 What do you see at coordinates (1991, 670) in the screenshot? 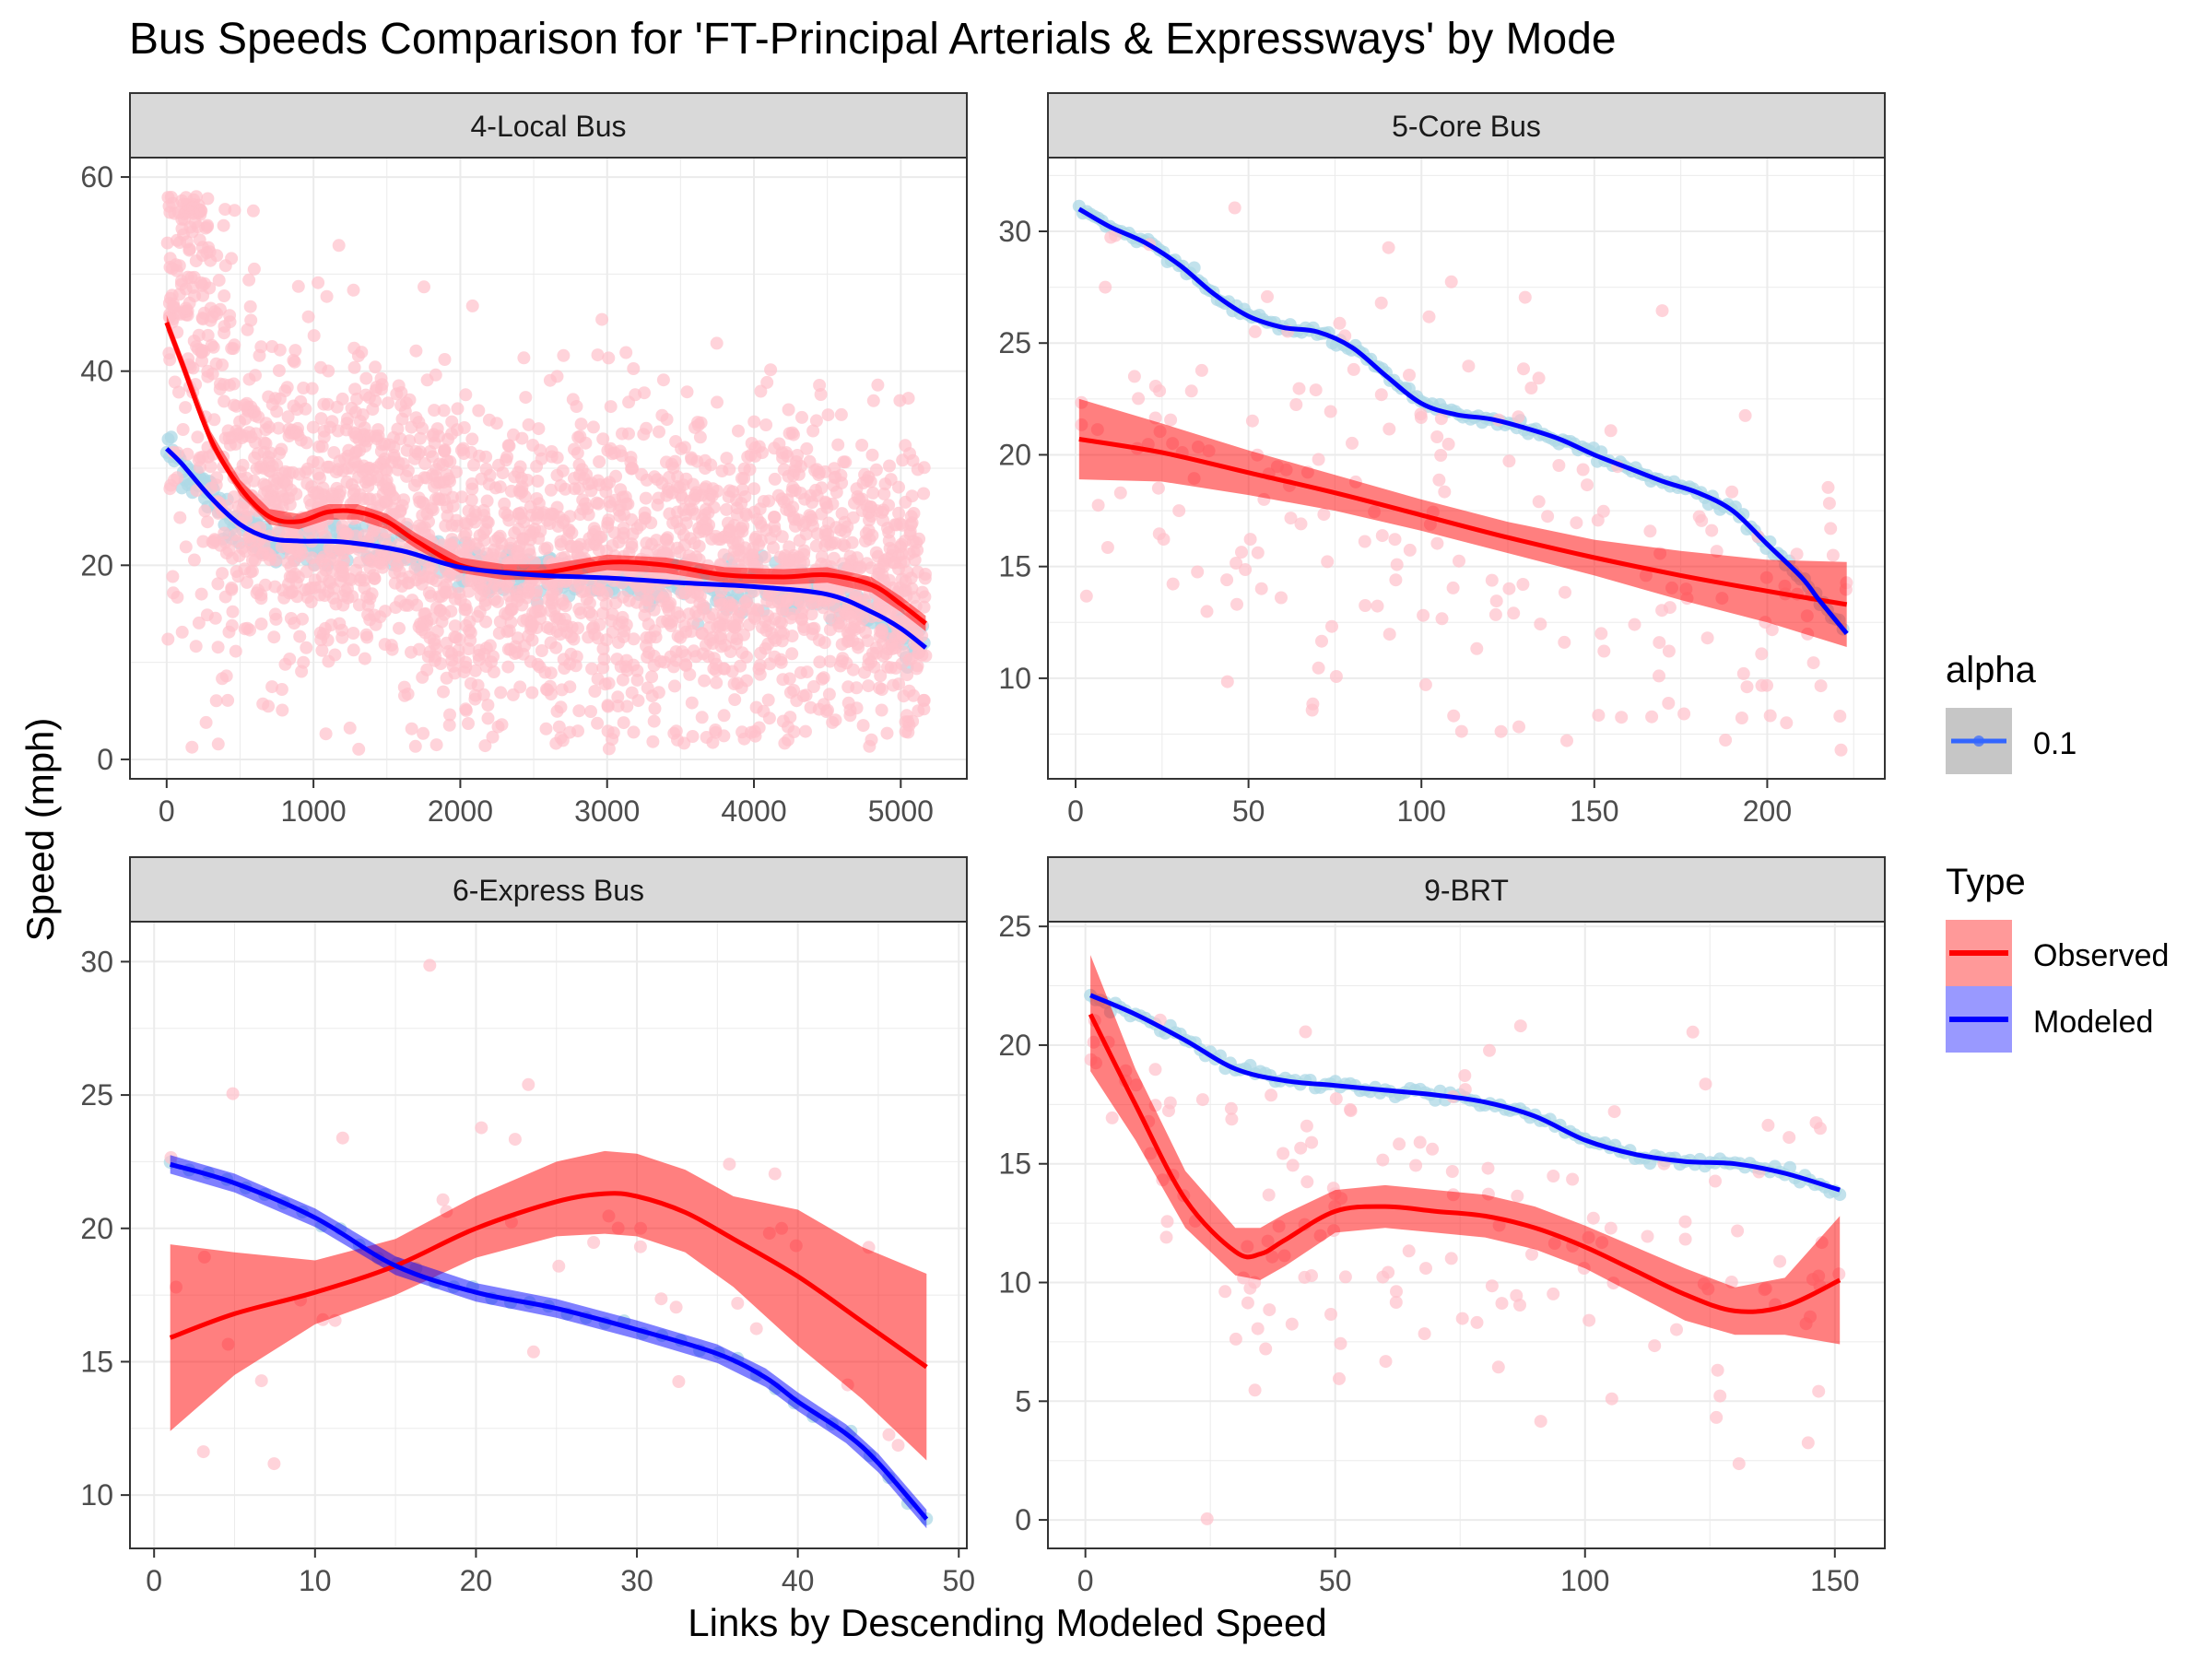
I see `legend-alpha-title: alpha` at bounding box center [1991, 670].